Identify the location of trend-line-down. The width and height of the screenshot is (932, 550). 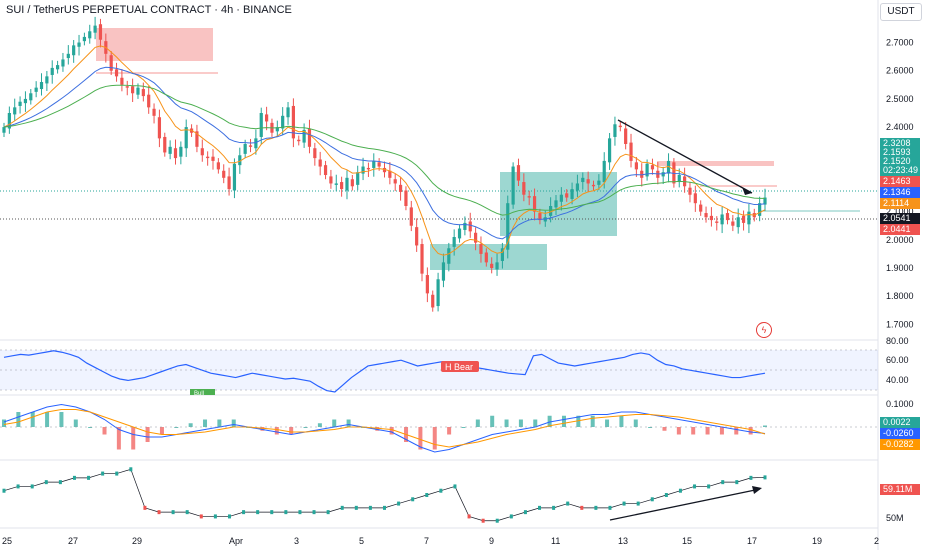
(685, 156).